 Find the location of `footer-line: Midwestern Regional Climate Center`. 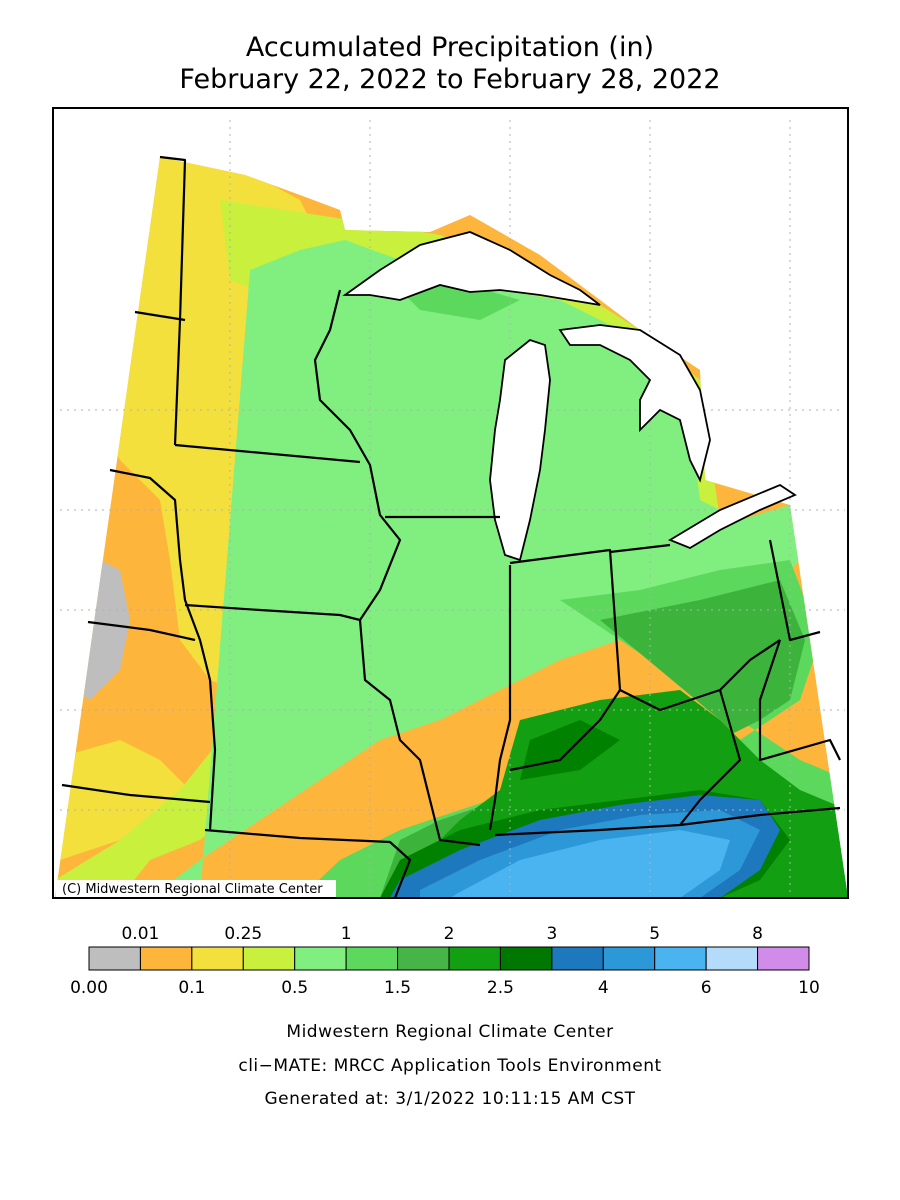

footer-line: Midwestern Regional Climate Center is located at coordinates (449, 1032).